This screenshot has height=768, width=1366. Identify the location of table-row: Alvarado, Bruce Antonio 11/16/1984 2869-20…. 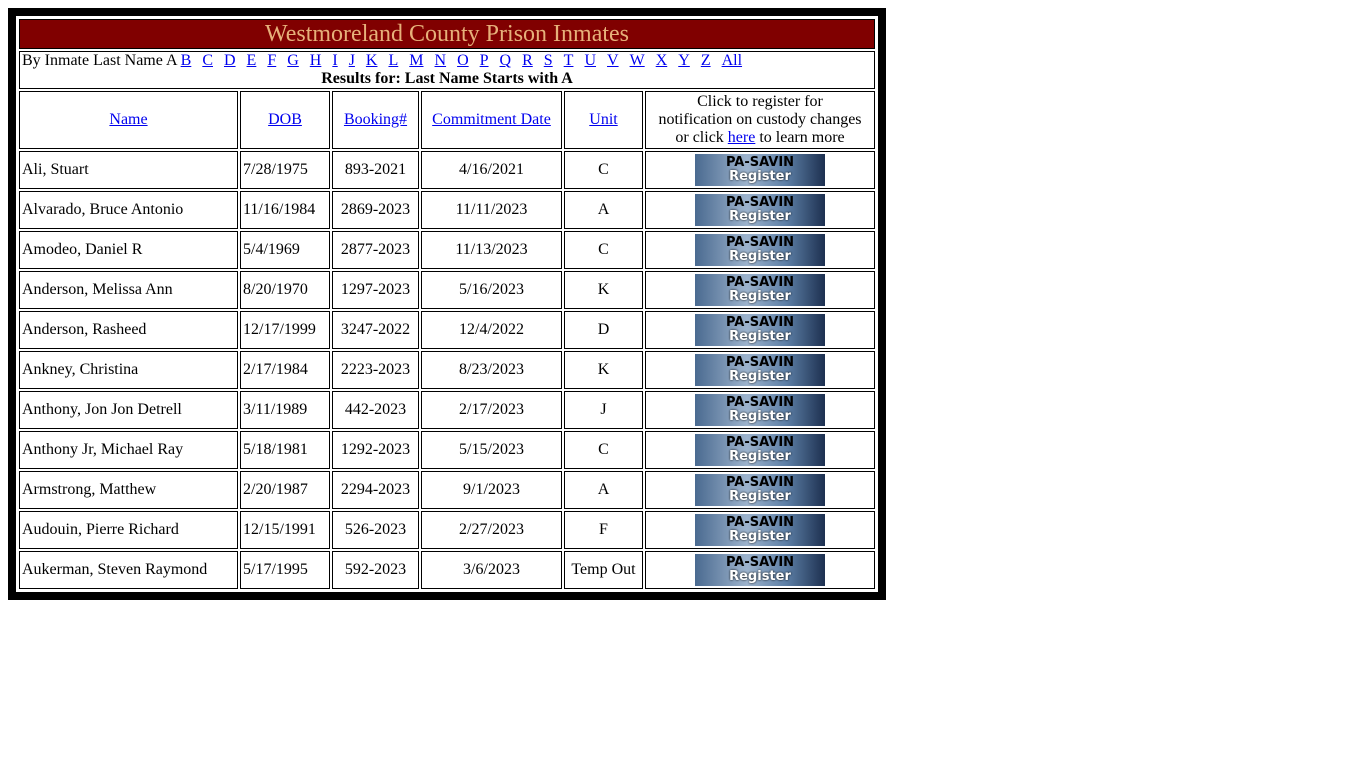
(447, 210).